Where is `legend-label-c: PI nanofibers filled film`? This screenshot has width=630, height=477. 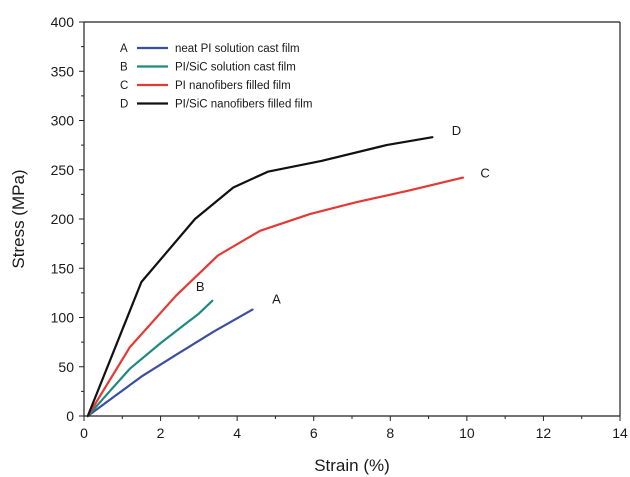
legend-label-c: PI nanofibers filled film is located at coordinates (233, 86).